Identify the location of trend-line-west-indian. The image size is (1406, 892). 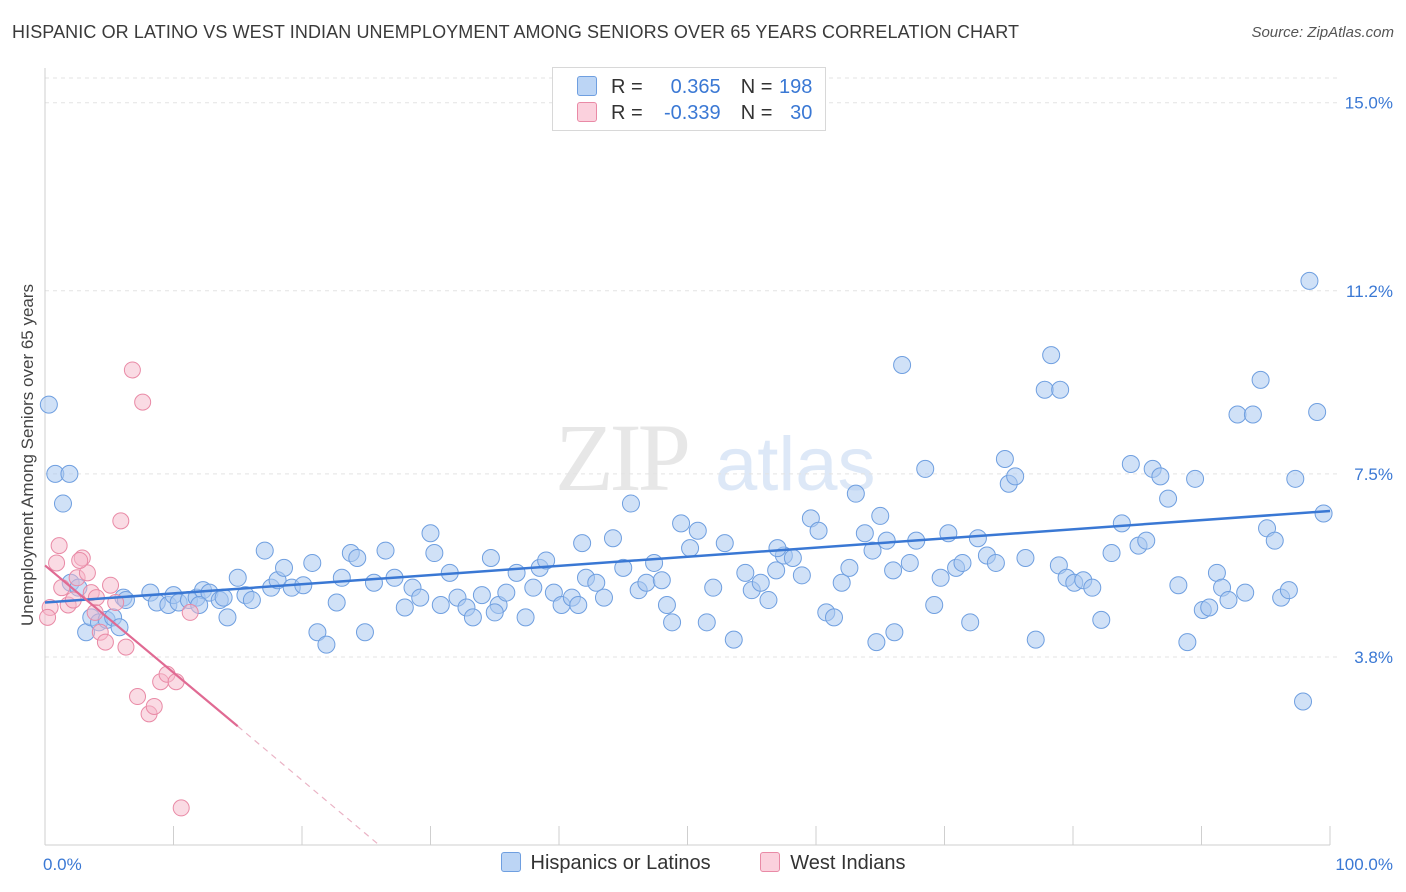
(141, 646).